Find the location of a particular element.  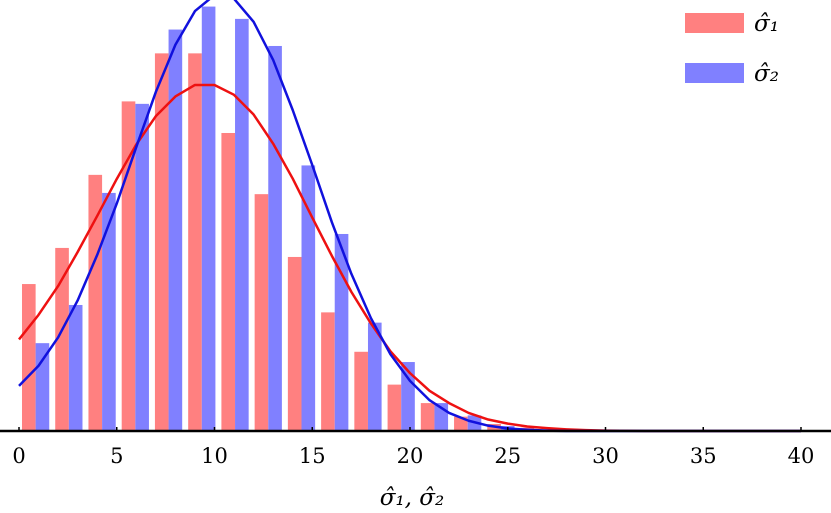

x-axis-title: σ̂₁, σ̂₂ is located at coordinates (412, 498).